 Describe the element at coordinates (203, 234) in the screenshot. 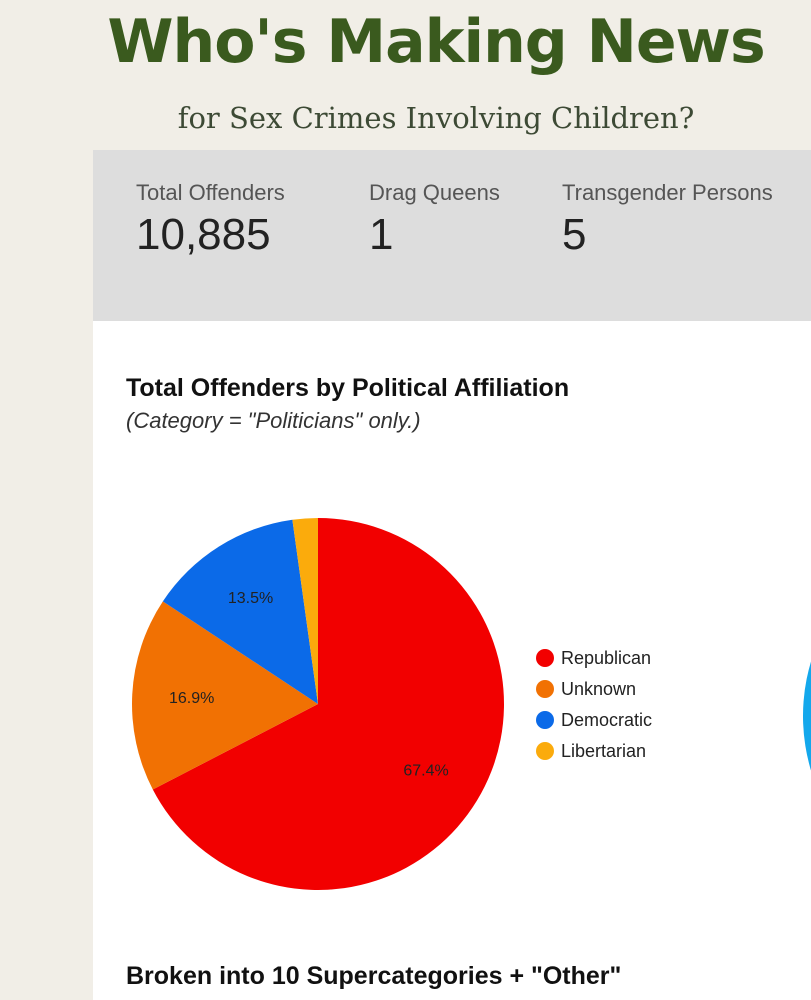

I see `stat-value: 10,885` at that location.